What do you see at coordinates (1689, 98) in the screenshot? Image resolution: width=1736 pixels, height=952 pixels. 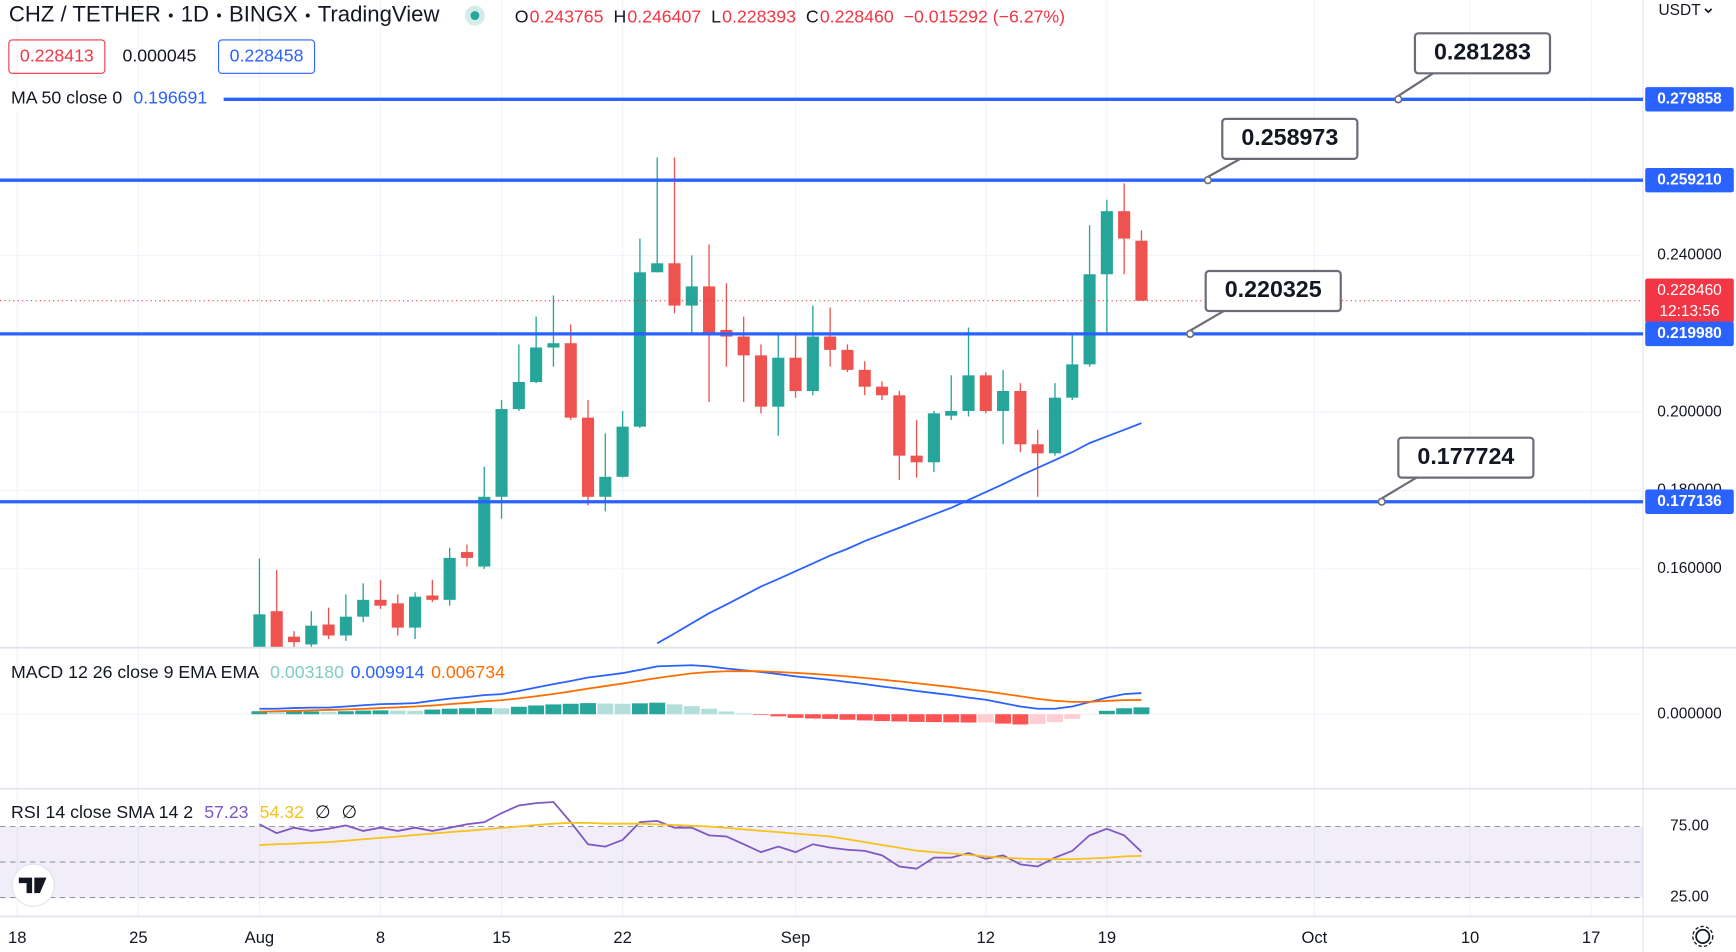 I see `level-label: 0.279858` at bounding box center [1689, 98].